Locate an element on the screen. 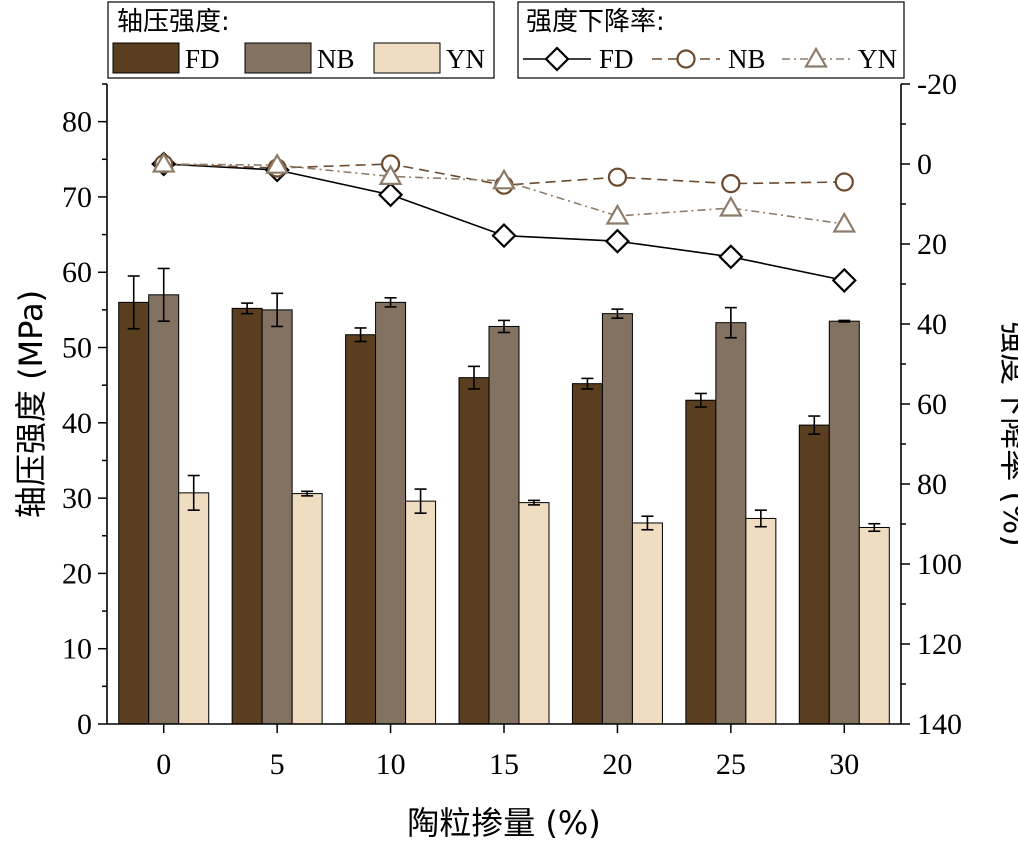 This screenshot has height=842, width=1018. line-legend: 强度下降率: FD NB YN is located at coordinates (711, 40).